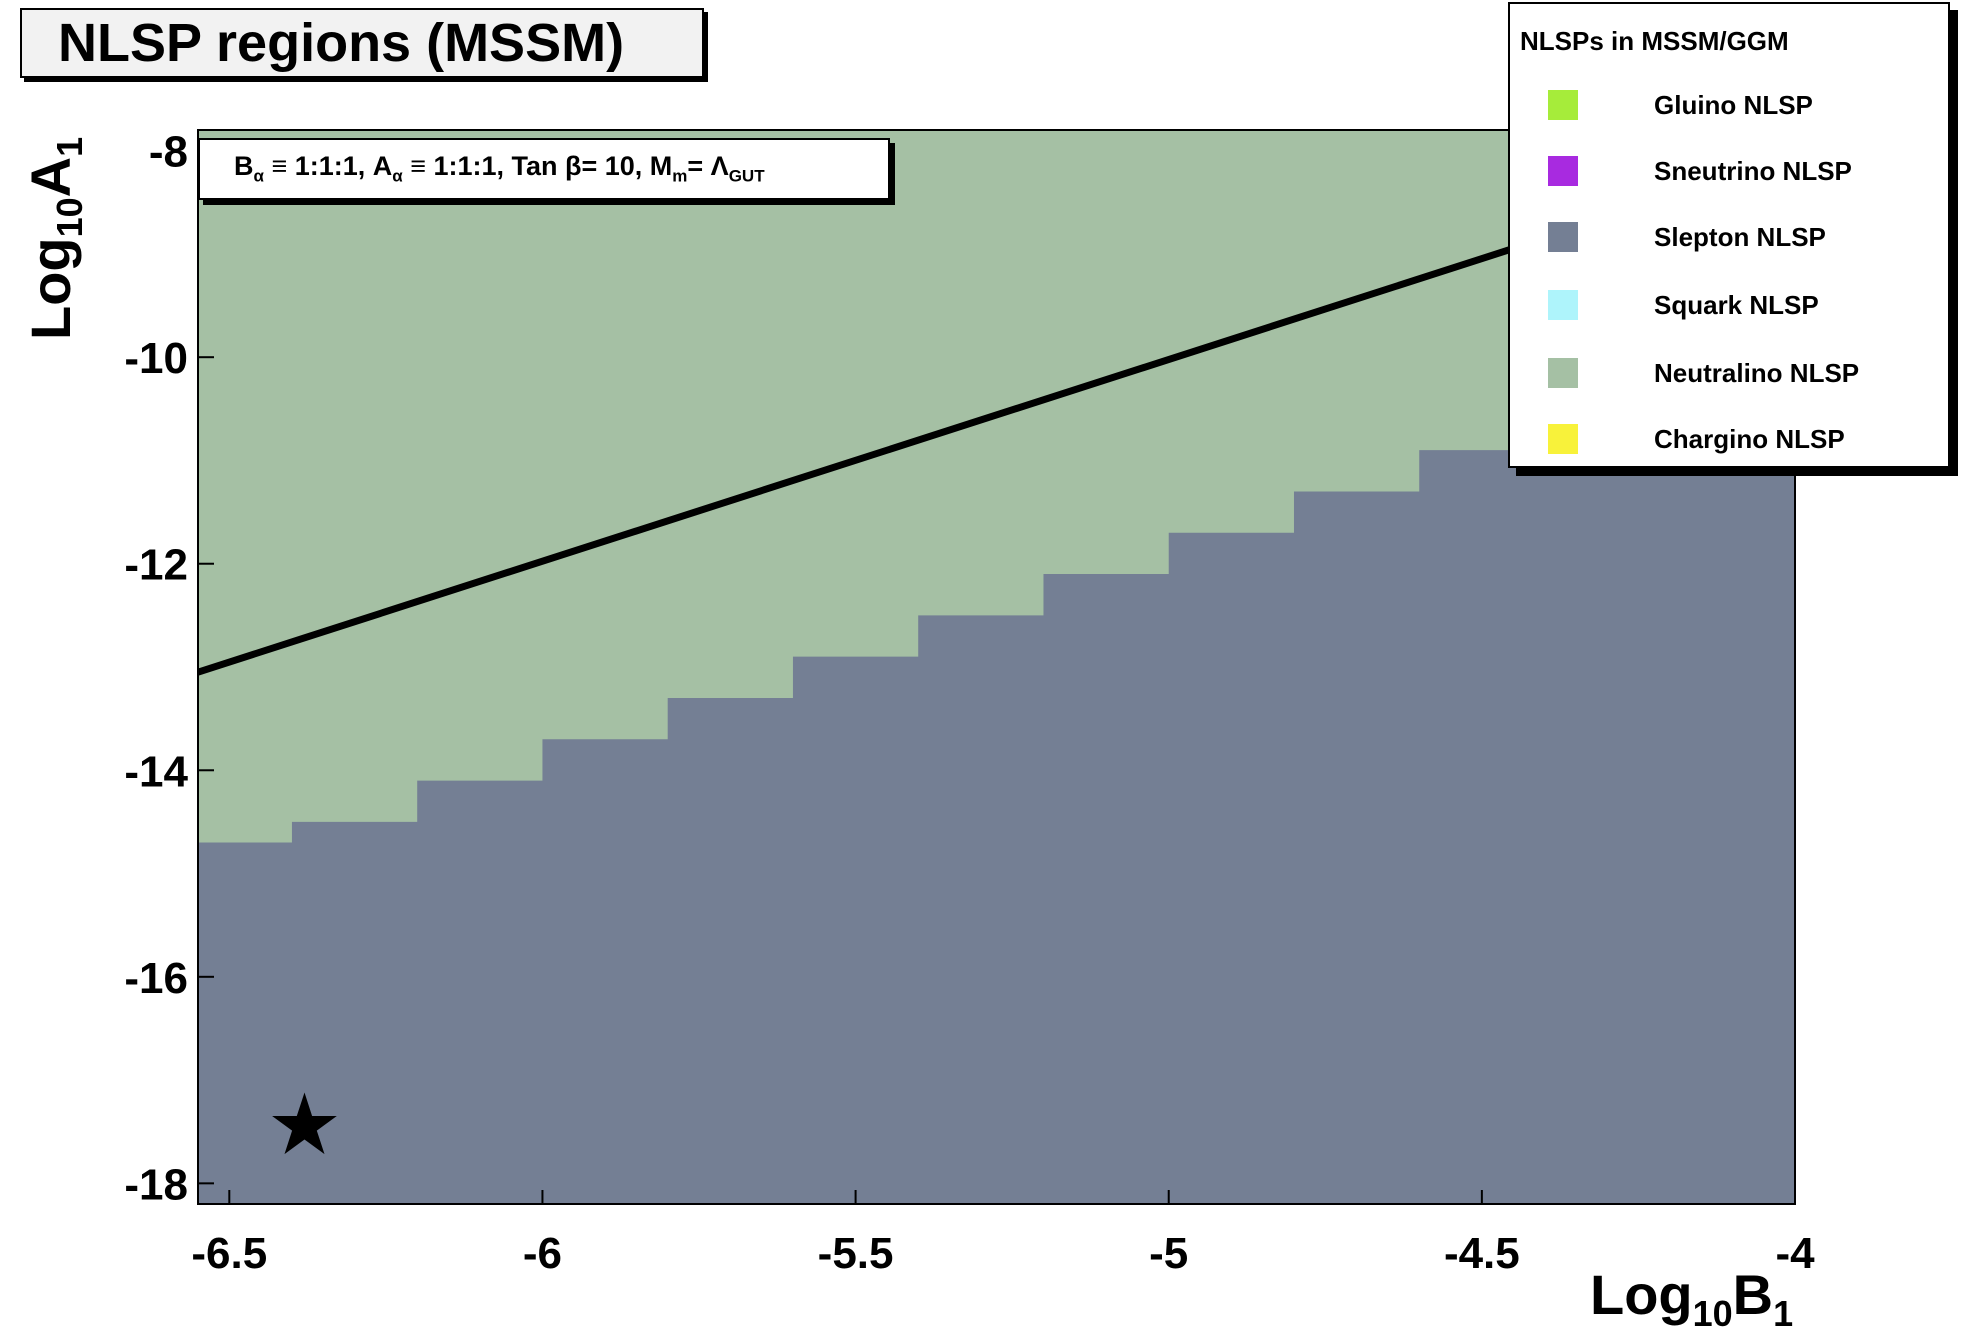  Describe the element at coordinates (537, 166) in the screenshot. I see `param-eq2: ≡ 1:1:1, Tan β= 10, M` at that location.